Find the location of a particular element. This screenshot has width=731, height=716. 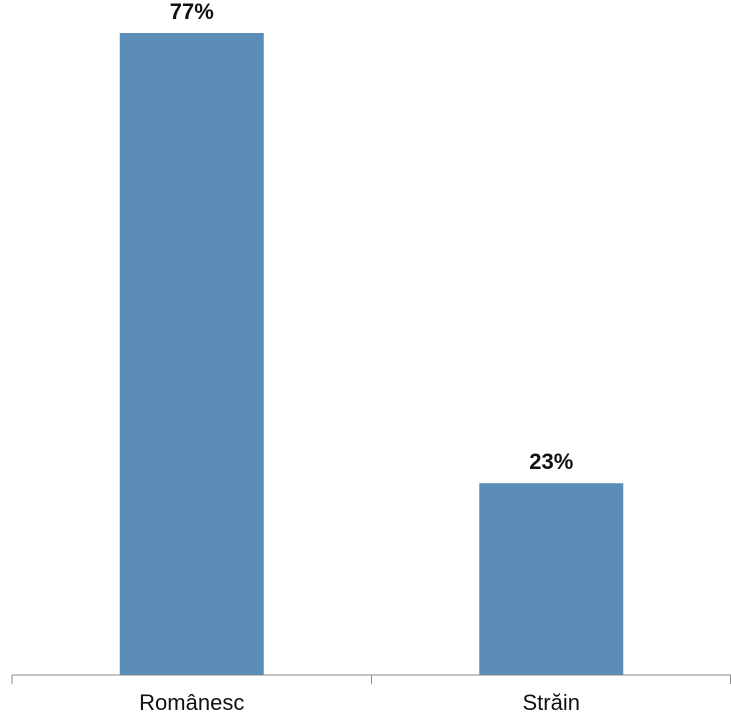

x-tick-label: Românesc is located at coordinates (191, 702).